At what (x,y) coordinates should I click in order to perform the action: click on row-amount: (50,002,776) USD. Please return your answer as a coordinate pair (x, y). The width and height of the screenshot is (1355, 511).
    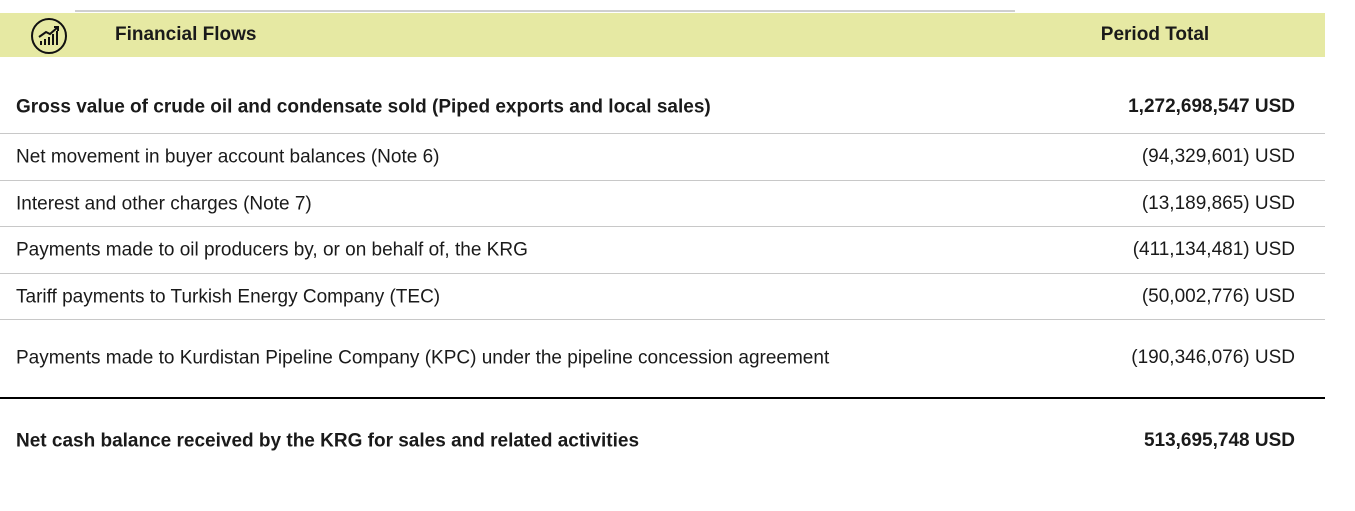
    Looking at the image, I should click on (1218, 296).